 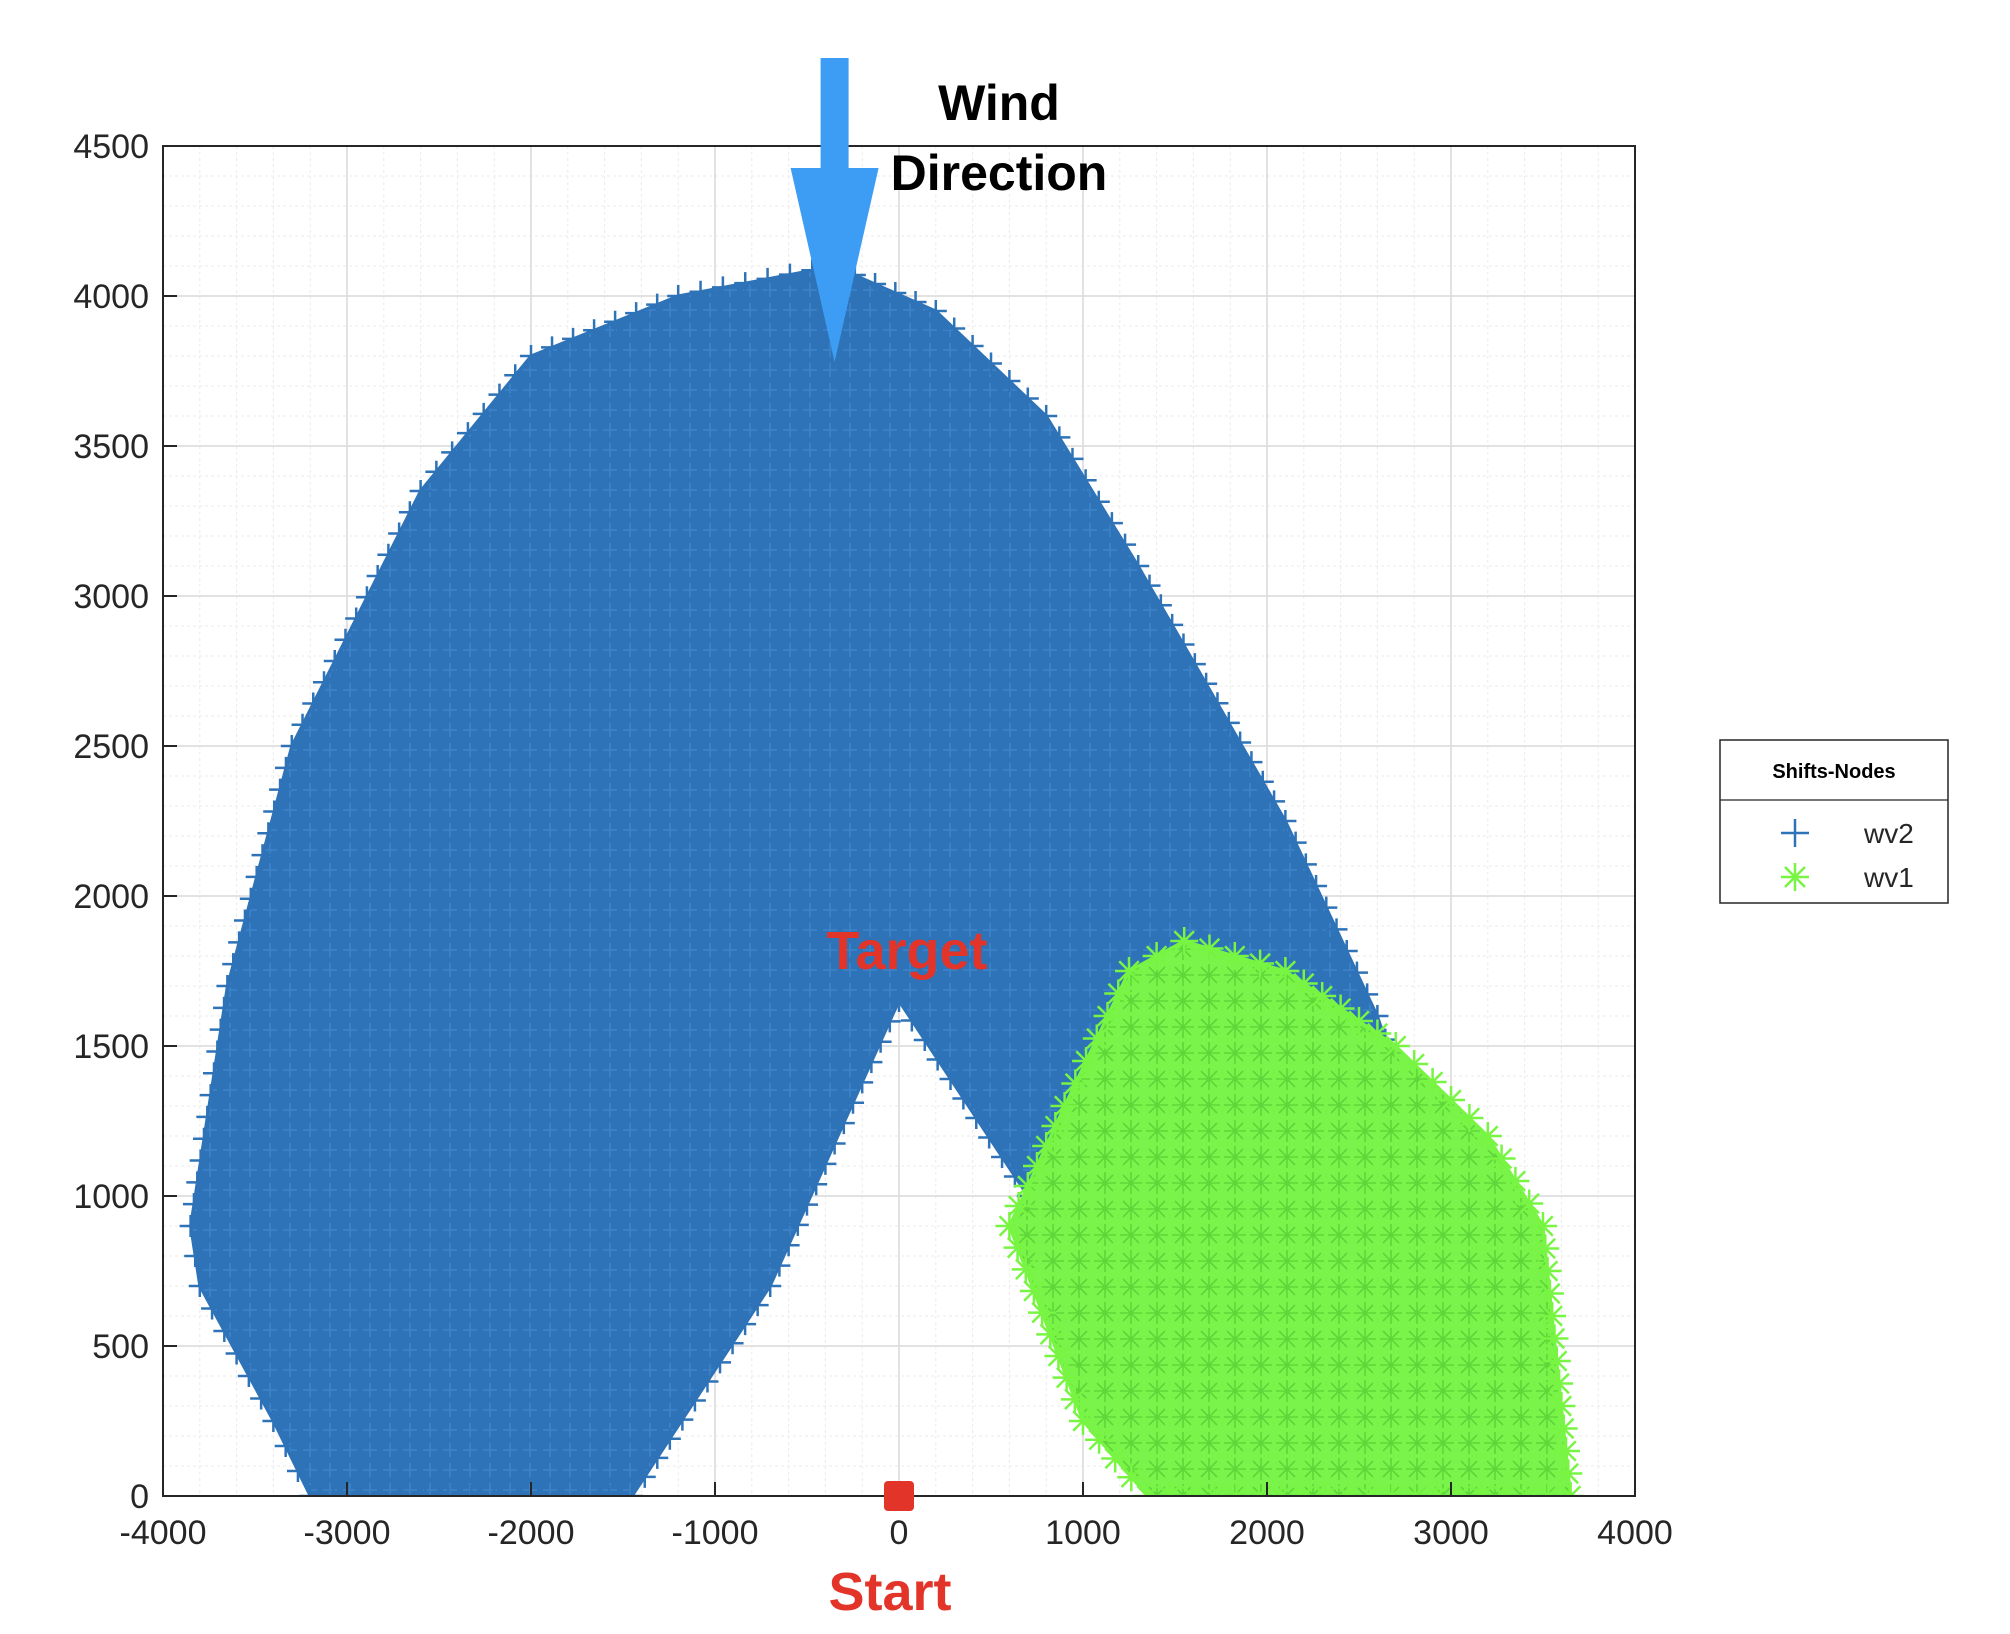 I want to click on star-marker-icon, so click(x=1795, y=877).